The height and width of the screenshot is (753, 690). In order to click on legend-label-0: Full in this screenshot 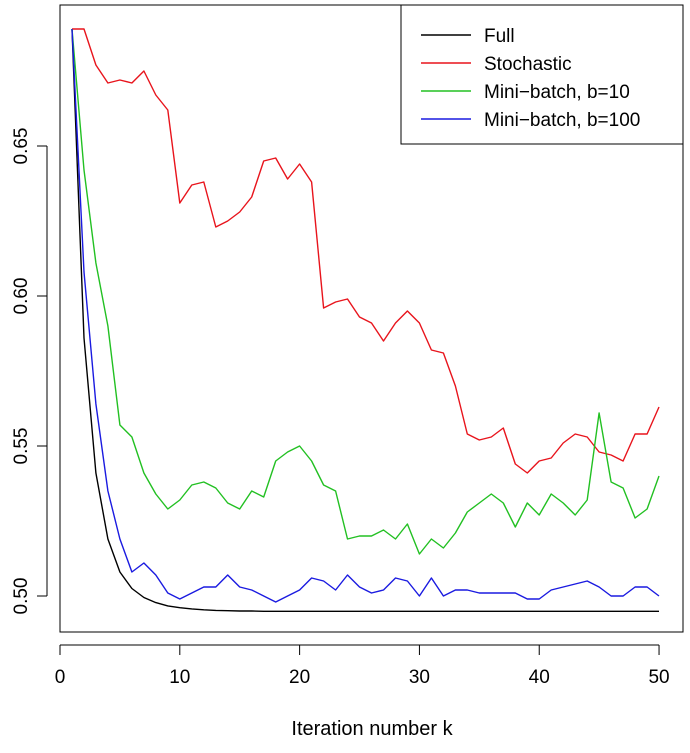, I will do `click(499, 36)`.